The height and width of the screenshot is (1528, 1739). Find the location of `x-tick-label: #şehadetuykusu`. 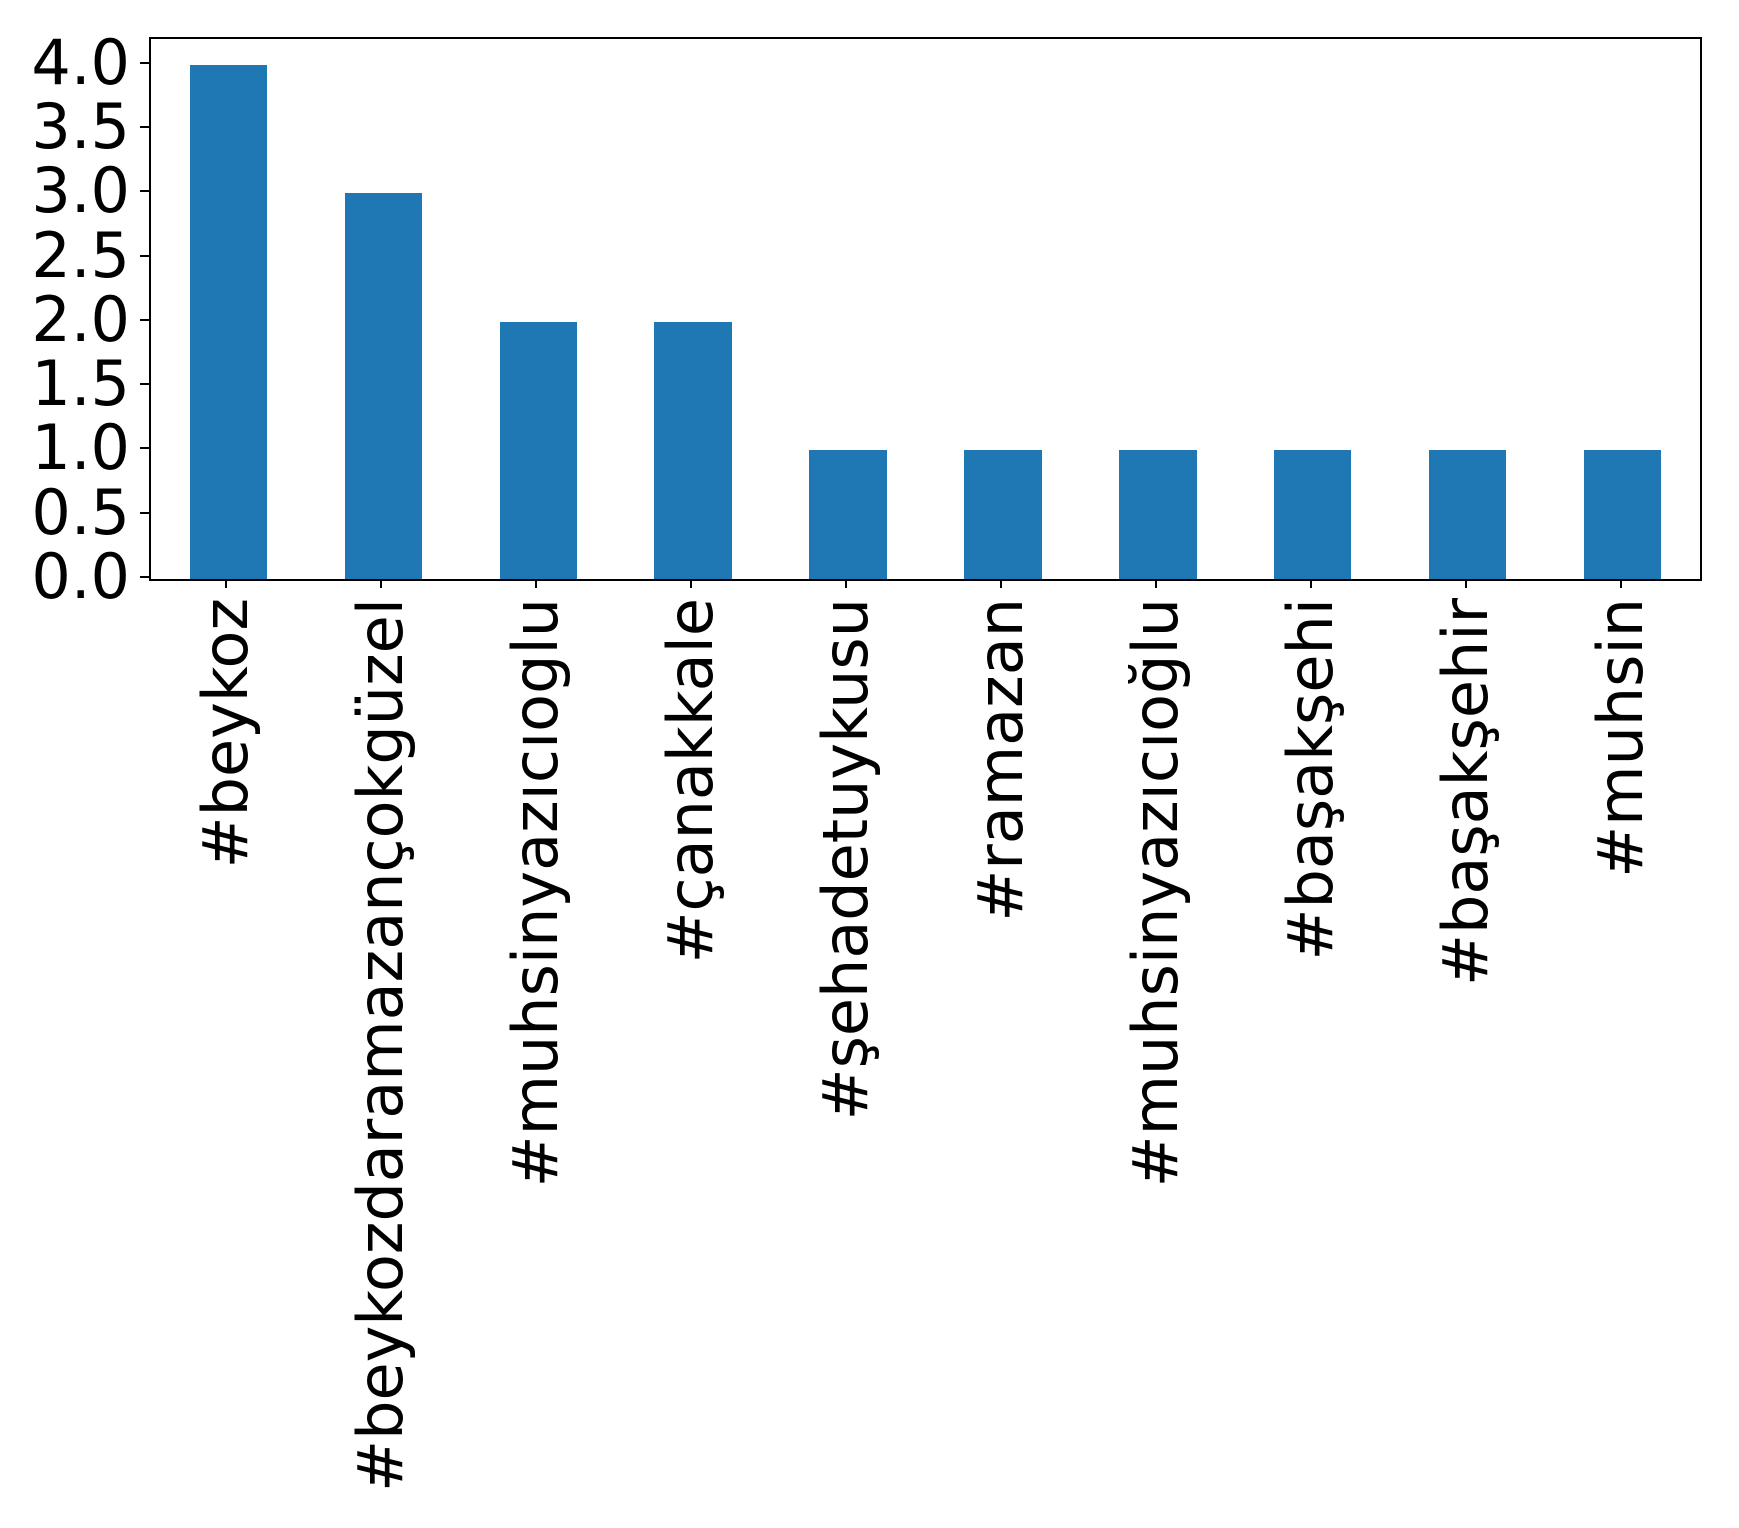

x-tick-label: #şehadetuykusu is located at coordinates (846, 859).